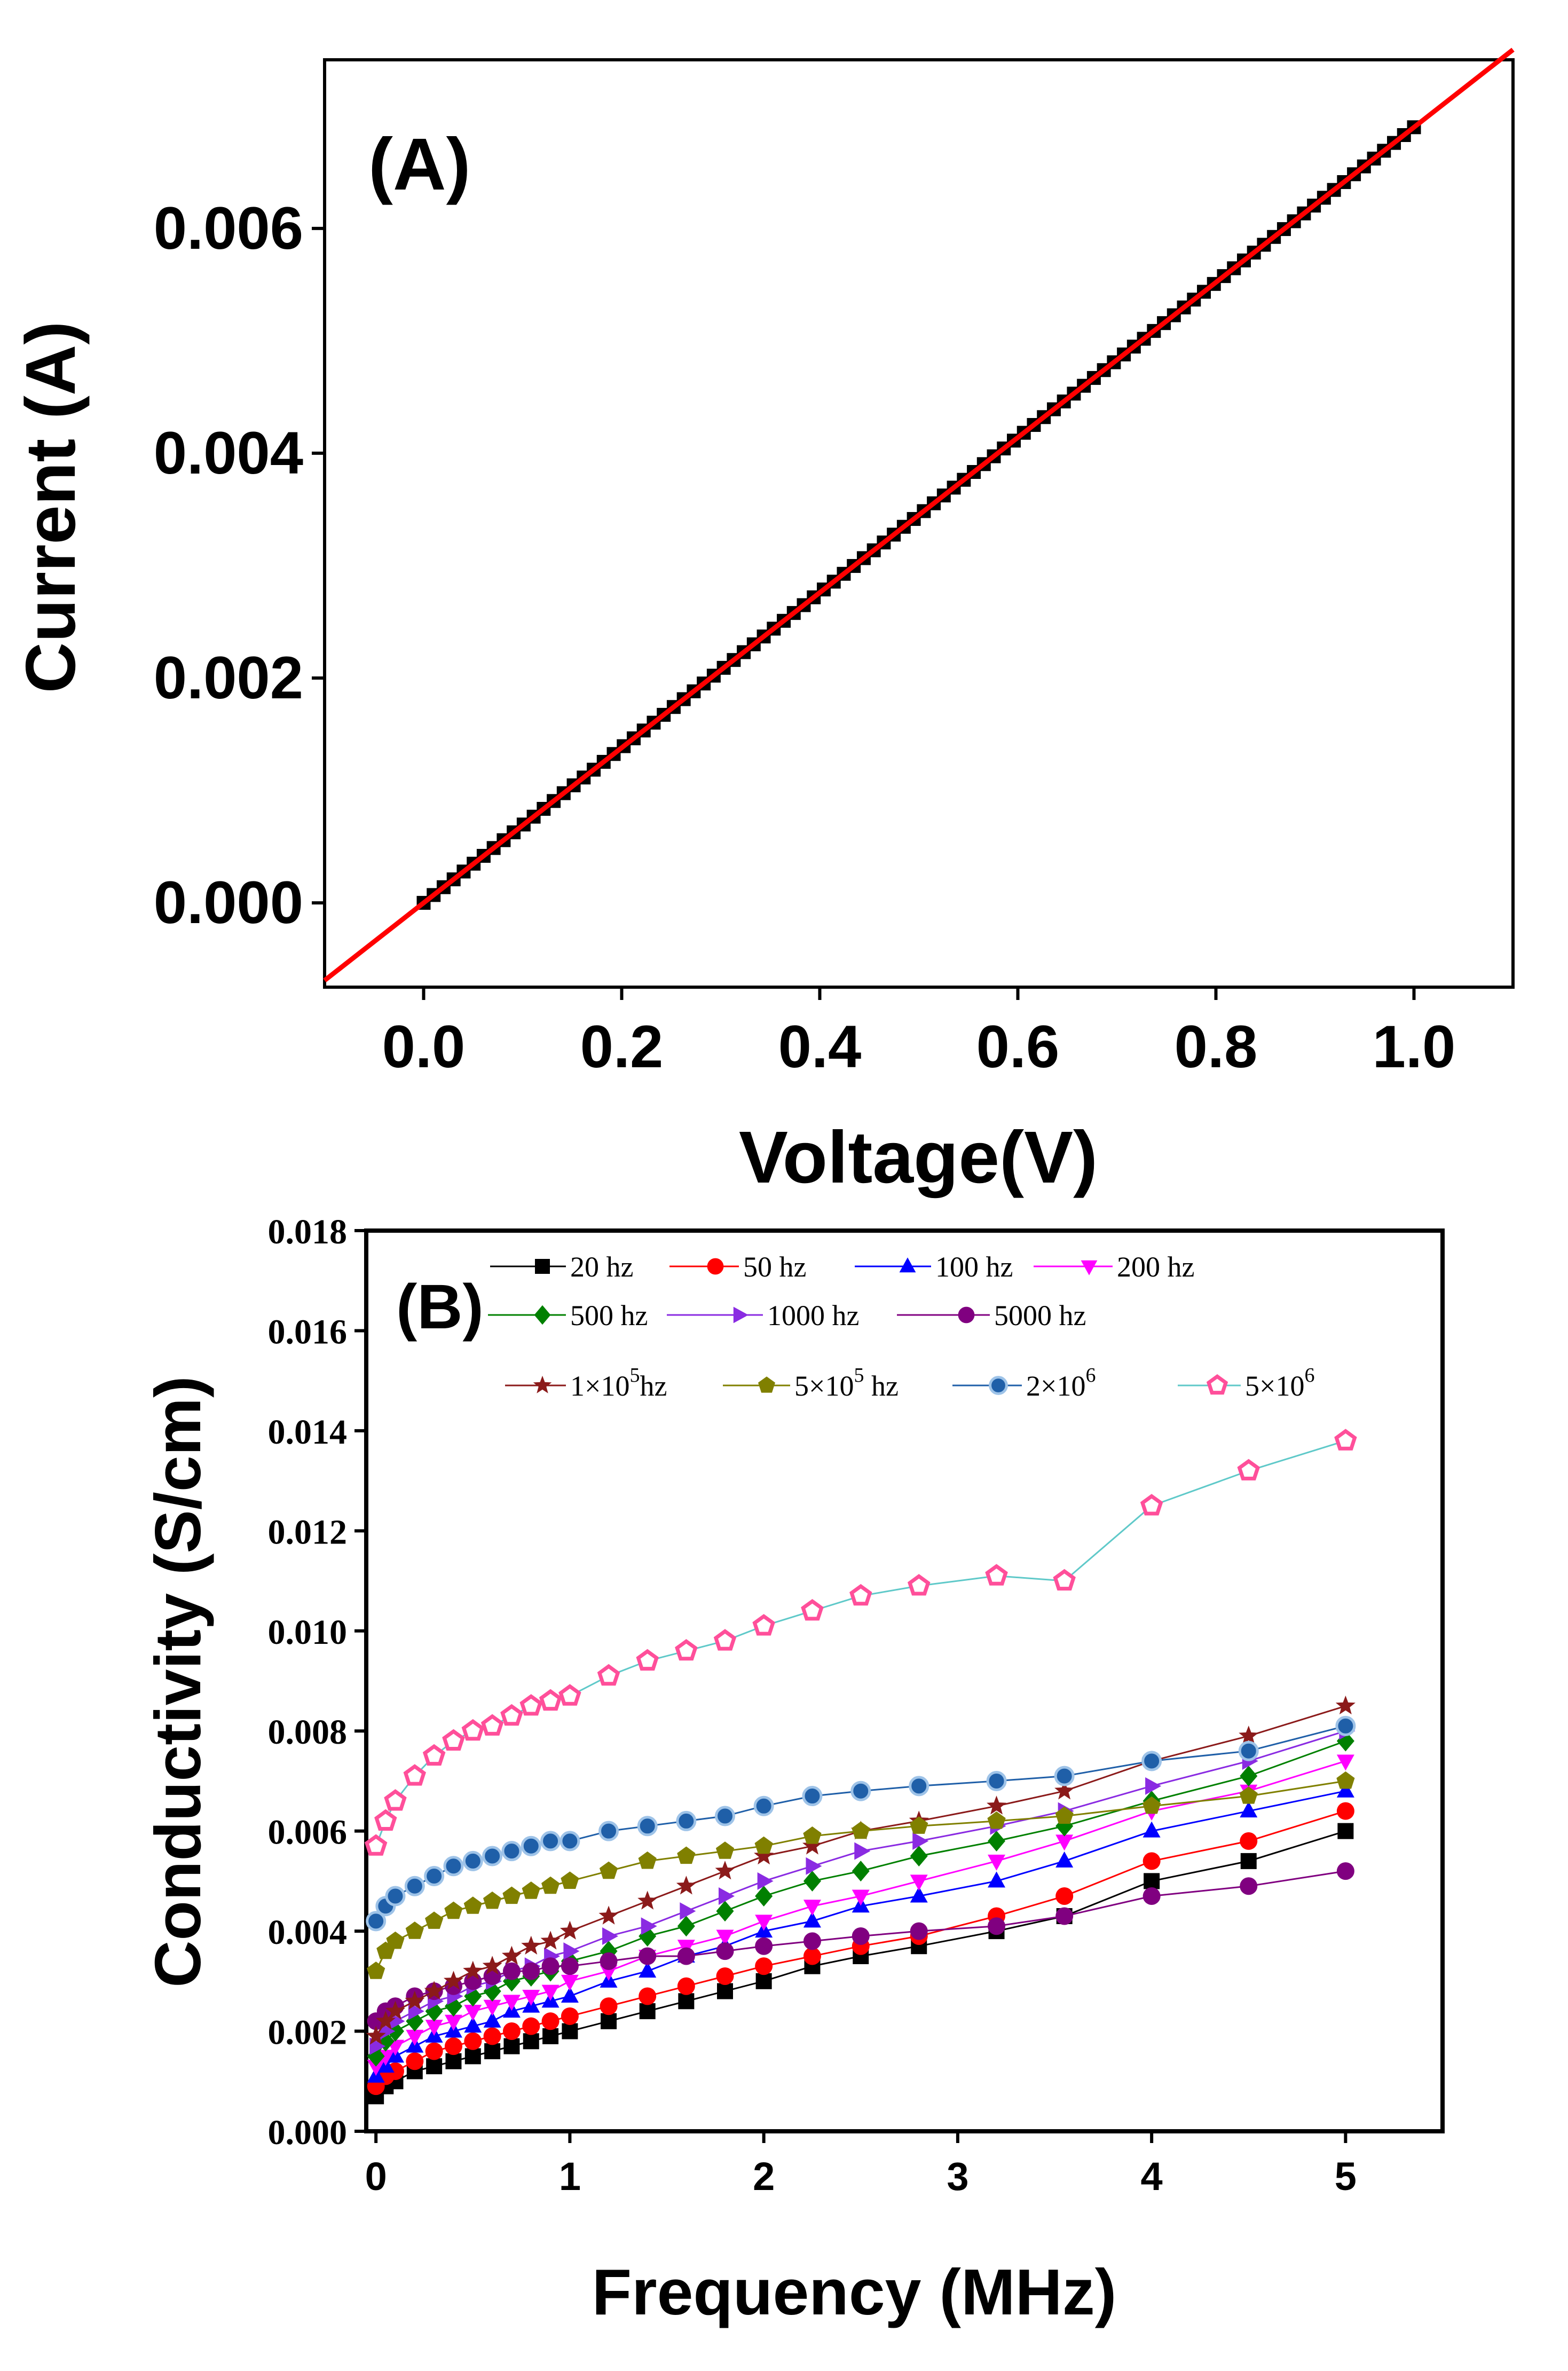 This screenshot has width=1568, height=2371. What do you see at coordinates (308, 1632) in the screenshot?
I see `panel-b-y-tick-label: 0.010` at bounding box center [308, 1632].